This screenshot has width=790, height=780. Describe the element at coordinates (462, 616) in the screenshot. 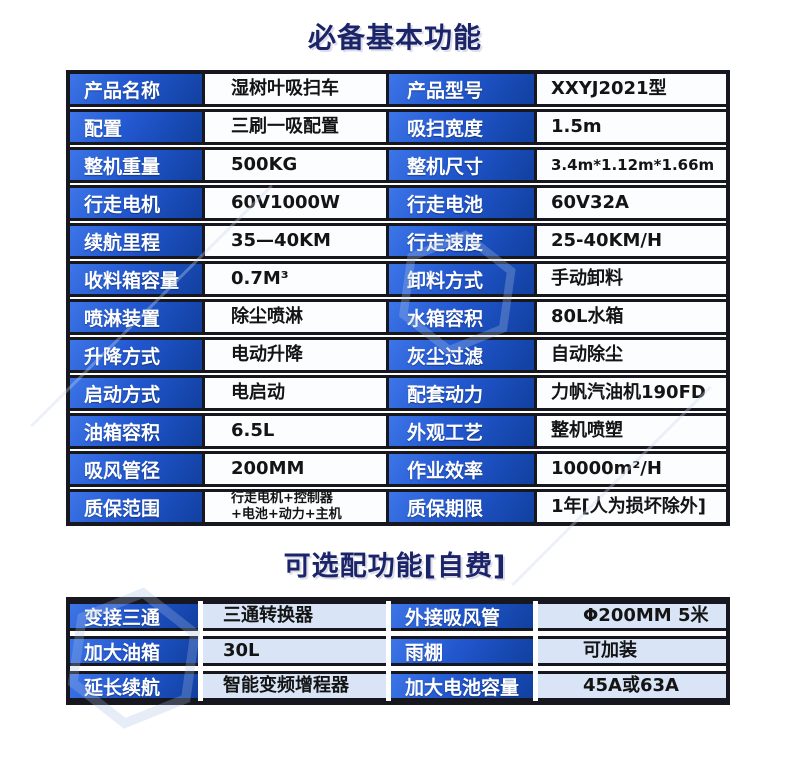

I see `spec-label: 外接吸风管` at that location.